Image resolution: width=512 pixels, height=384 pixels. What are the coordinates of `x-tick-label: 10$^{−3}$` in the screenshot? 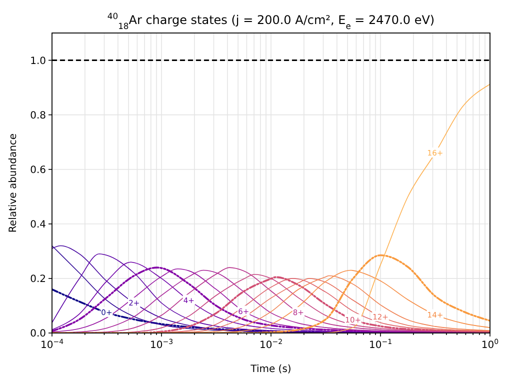 It's located at (162, 344).